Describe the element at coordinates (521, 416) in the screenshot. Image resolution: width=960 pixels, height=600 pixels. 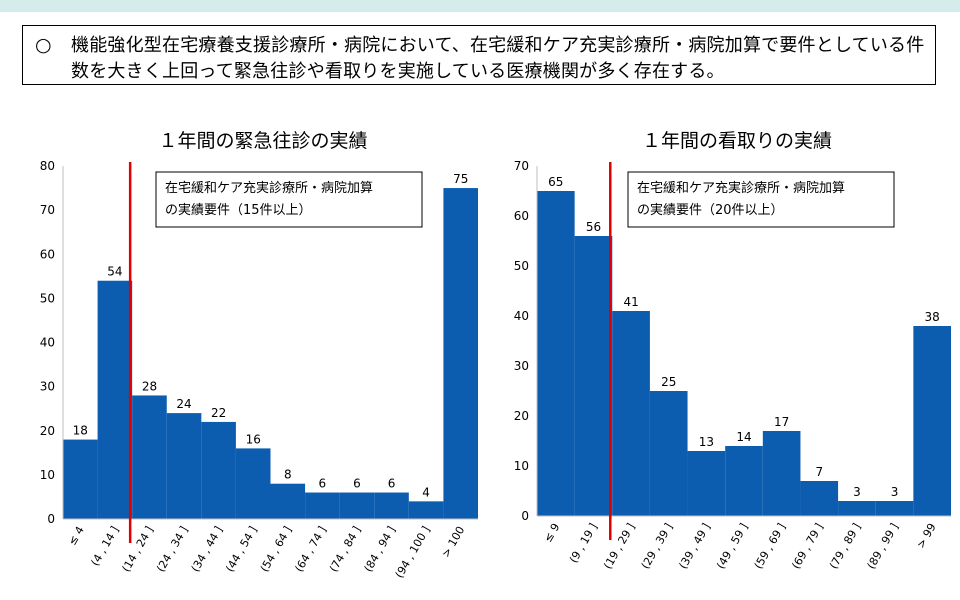
I see `deathcare-y-tick-label: 20` at that location.